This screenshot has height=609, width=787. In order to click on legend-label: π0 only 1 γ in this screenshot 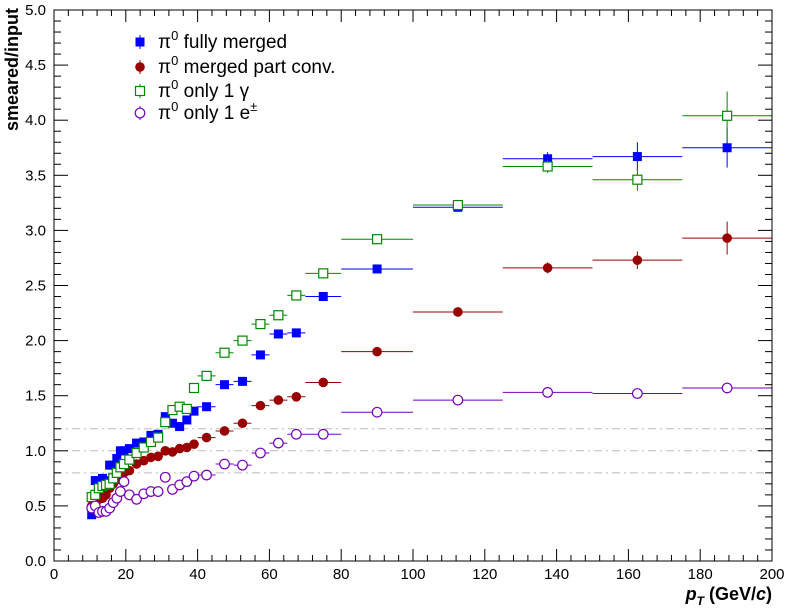, I will do `click(204, 89)`.